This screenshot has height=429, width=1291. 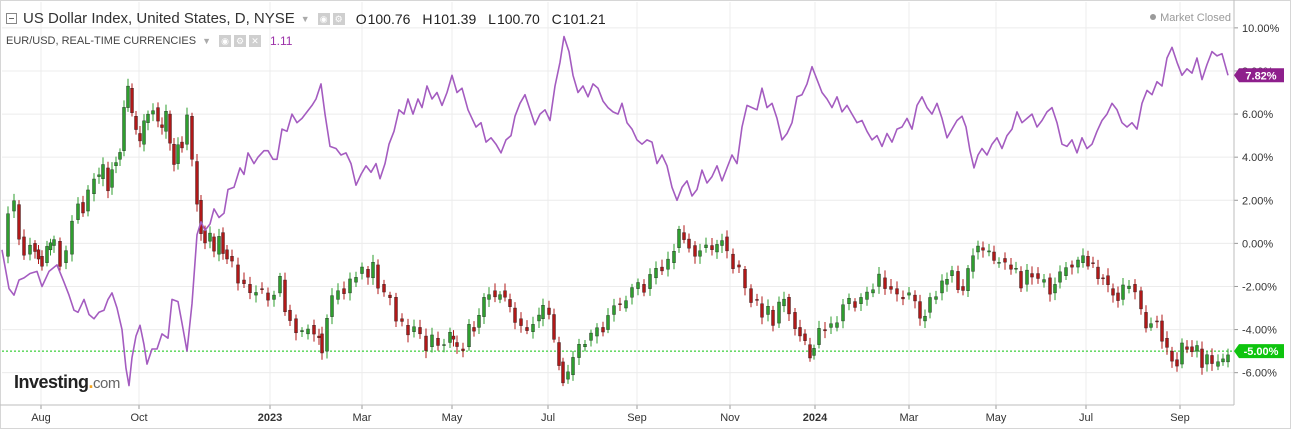 I want to click on compare-close-icon: ✕, so click(x=255, y=41).